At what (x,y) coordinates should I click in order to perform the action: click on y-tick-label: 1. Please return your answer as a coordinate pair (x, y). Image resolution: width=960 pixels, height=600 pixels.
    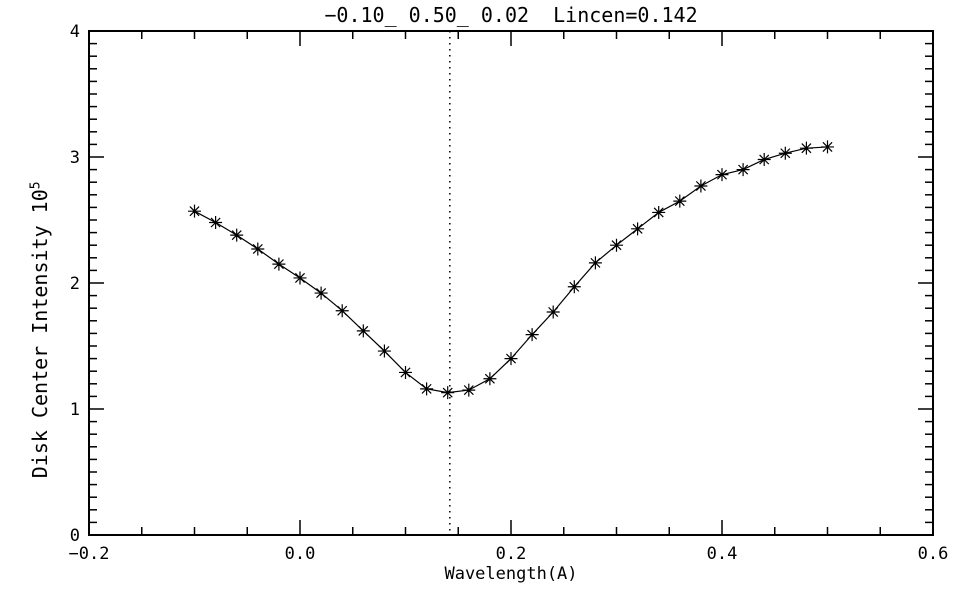
    Looking at the image, I should click on (75, 410).